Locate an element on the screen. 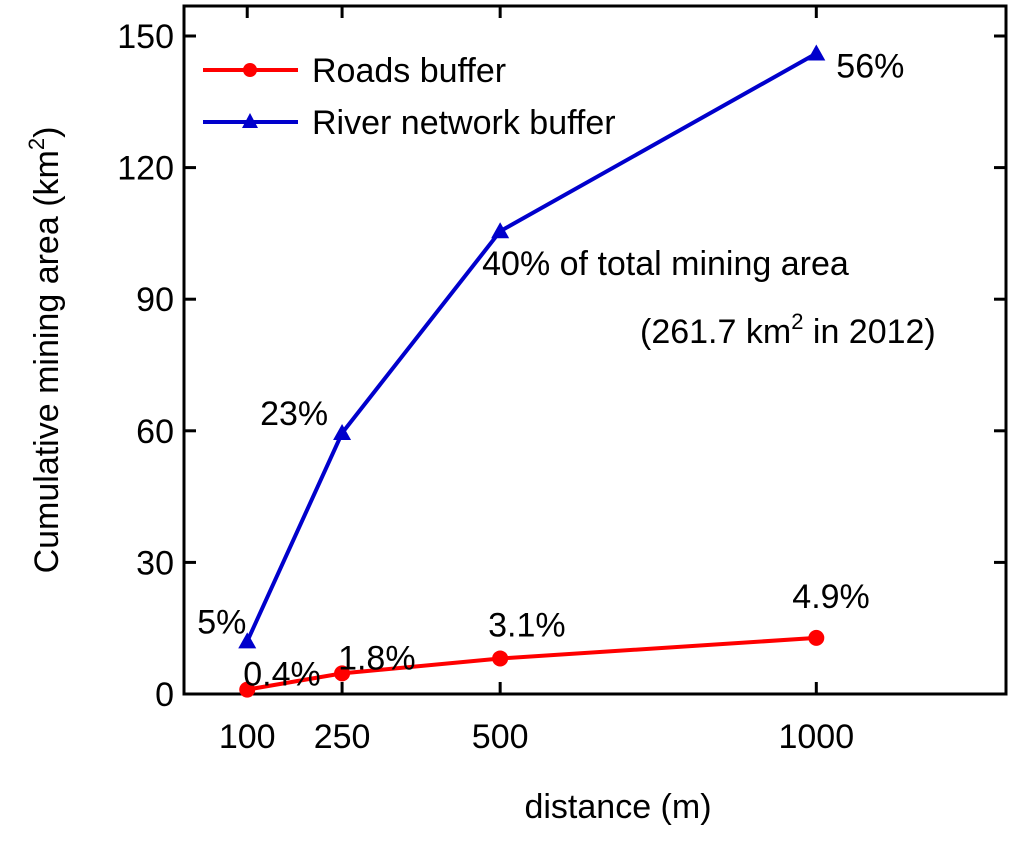 The width and height of the screenshot is (1024, 845). y-tick-label: 60 is located at coordinates (155, 432).